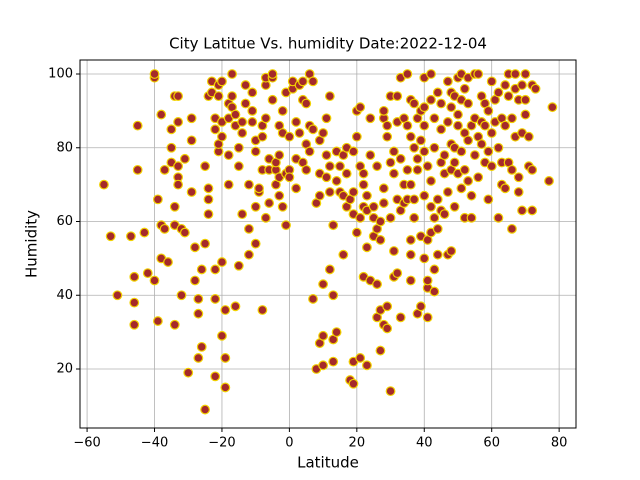  What do you see at coordinates (328, 463) in the screenshot?
I see `x-axis-label: Latitude` at bounding box center [328, 463].